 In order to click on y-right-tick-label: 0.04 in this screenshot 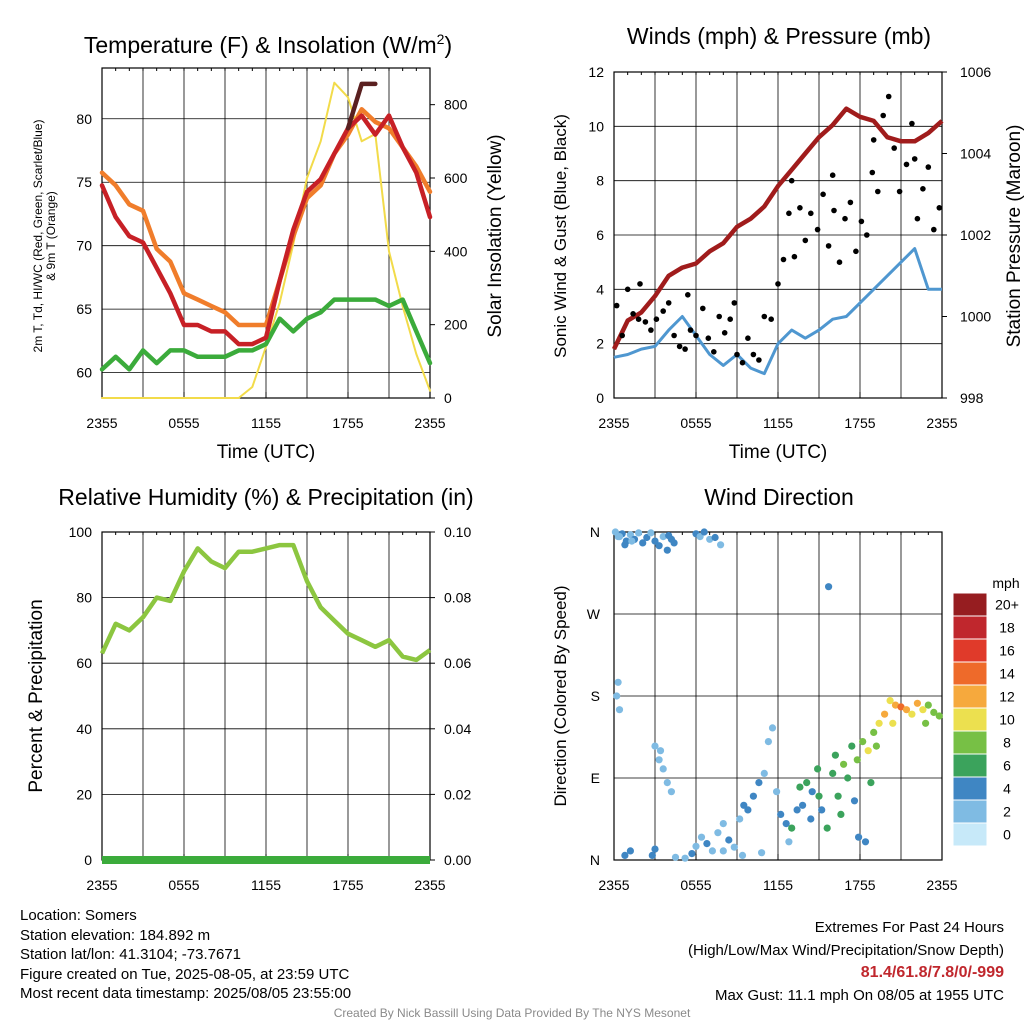, I will do `click(457, 729)`.